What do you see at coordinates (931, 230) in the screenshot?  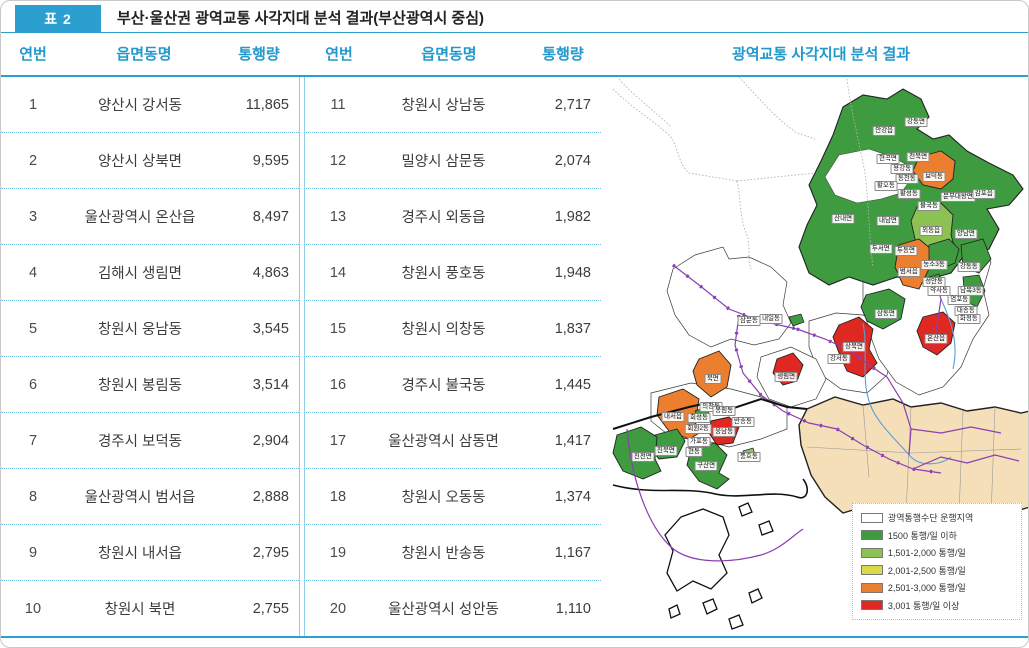 I see `map-region-label: 외동읍` at bounding box center [931, 230].